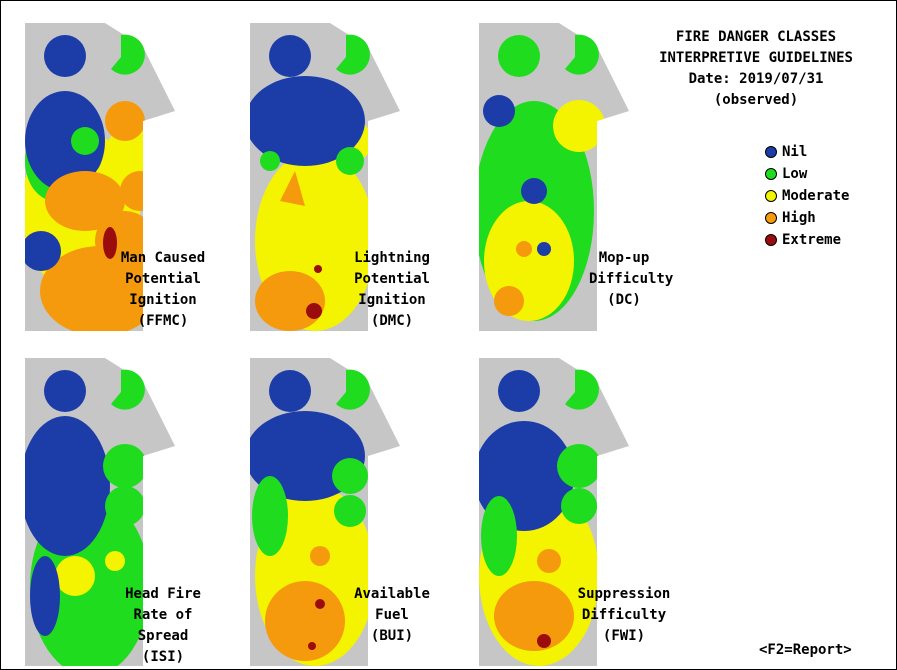 This screenshot has width=897, height=670. I want to click on map-dc-label-line: (DC), so click(624, 300).